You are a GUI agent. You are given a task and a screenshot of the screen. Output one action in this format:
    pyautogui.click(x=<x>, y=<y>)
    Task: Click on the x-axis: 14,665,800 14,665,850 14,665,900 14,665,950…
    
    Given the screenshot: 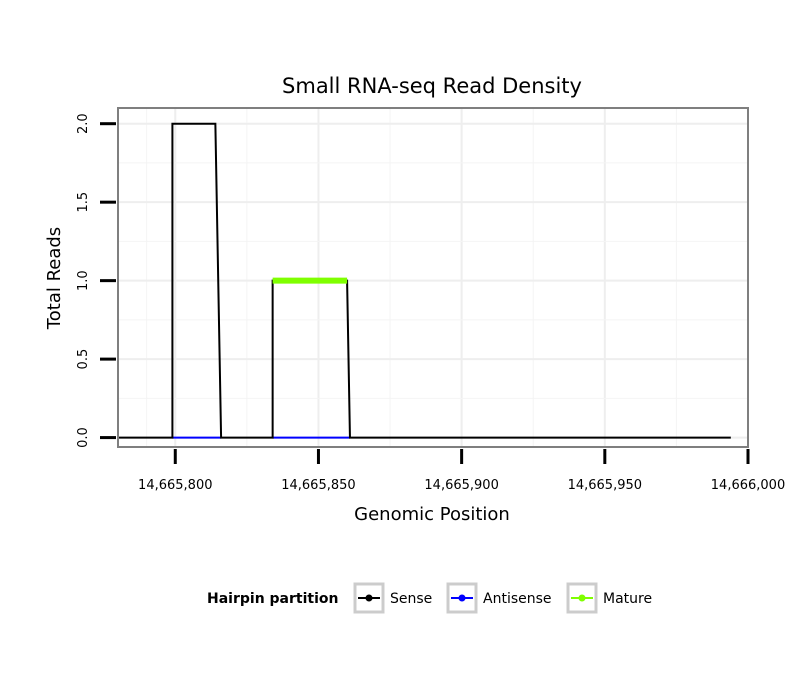 What is the action you would take?
    pyautogui.click(x=461, y=471)
    